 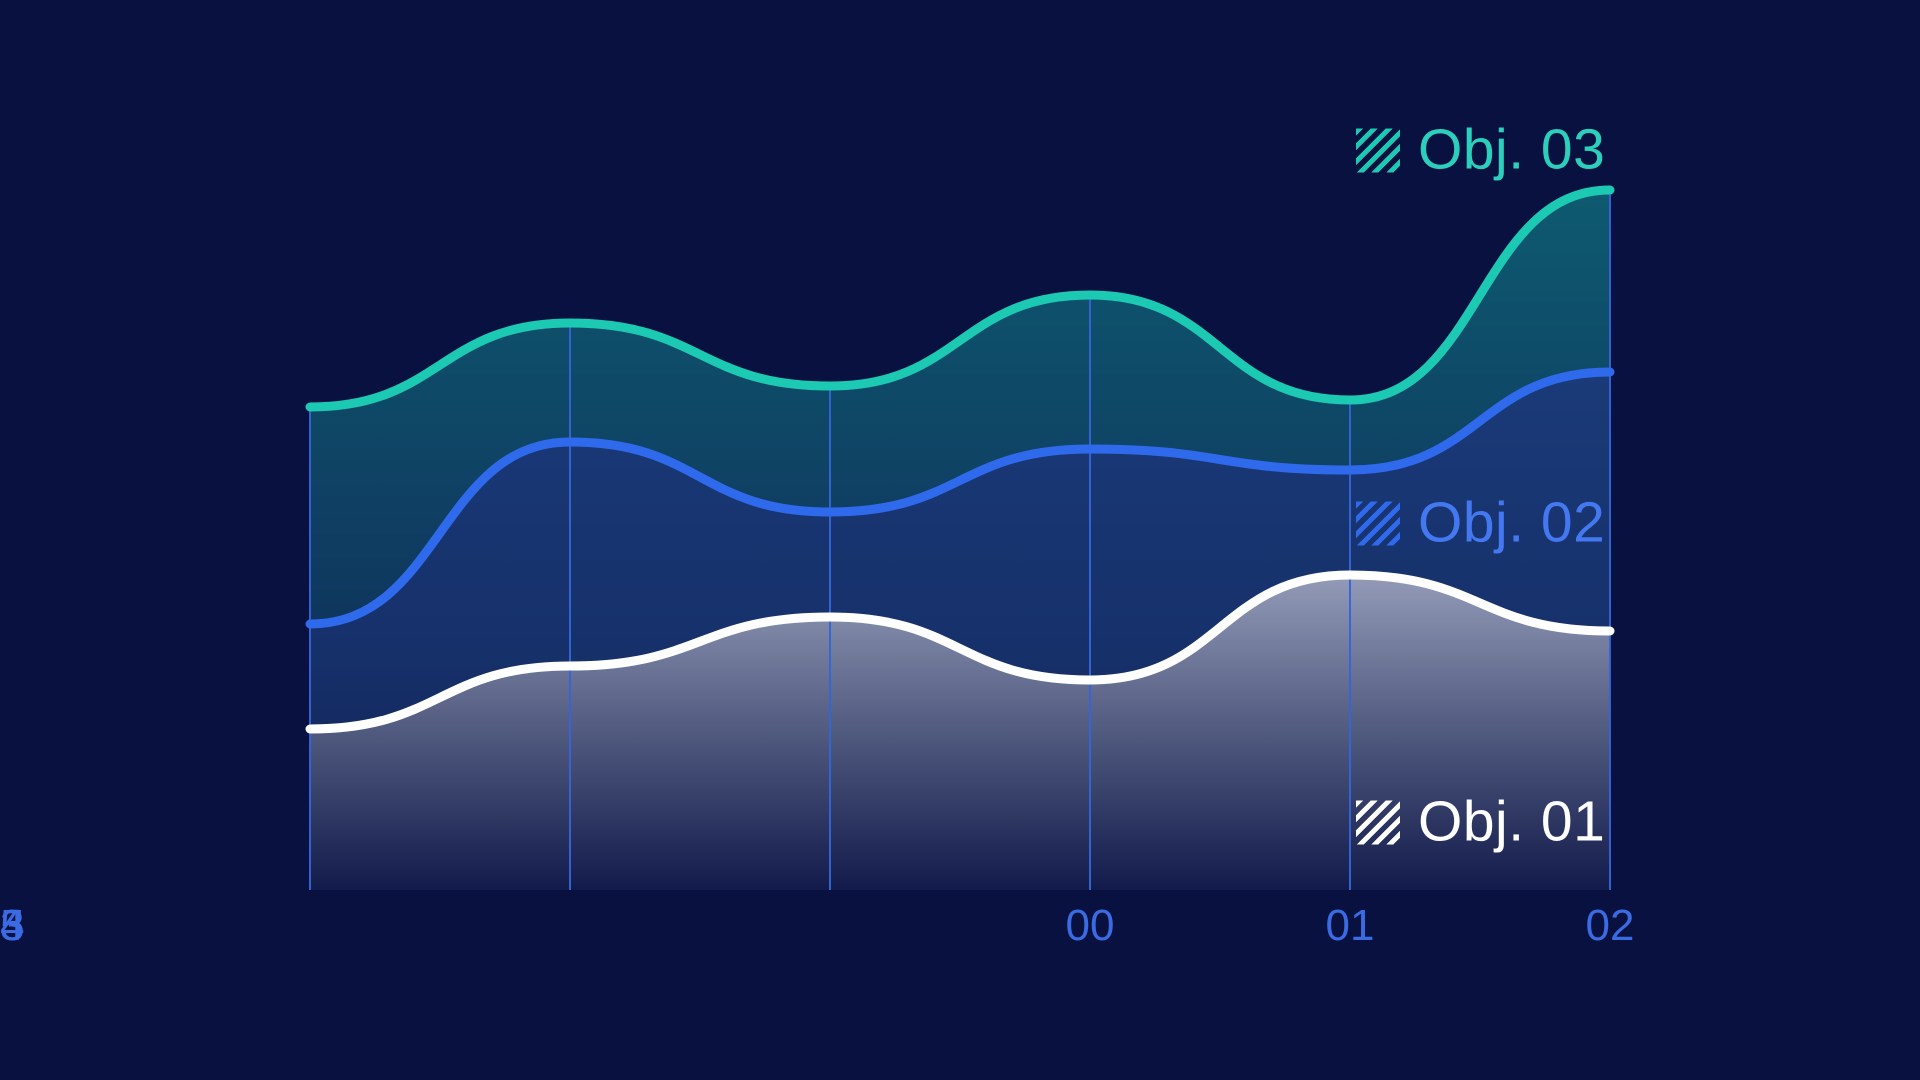 I want to click on legend-label: Obj. 03, so click(x=1512, y=149).